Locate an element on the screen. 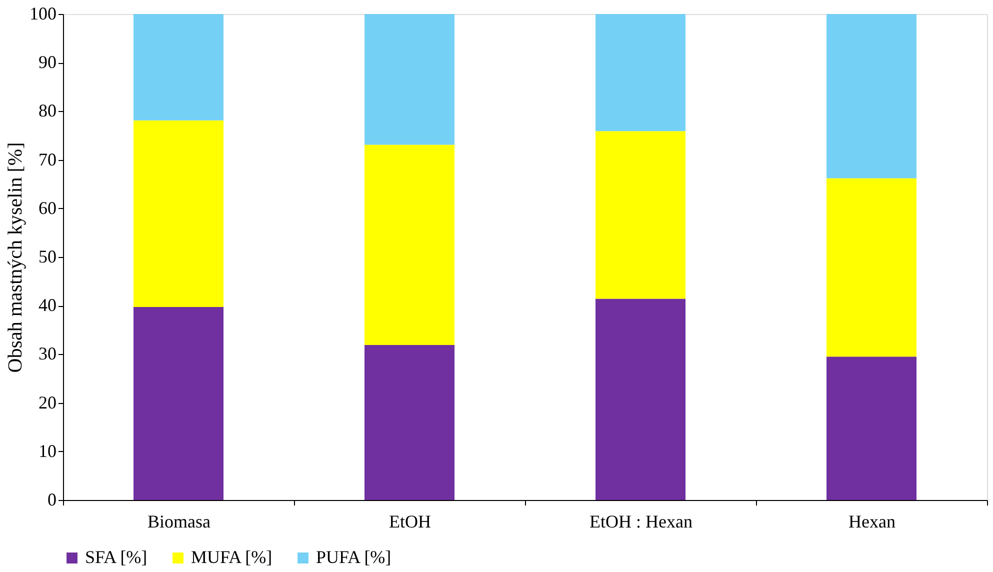 The width and height of the screenshot is (993, 572). y-tick-label: 0 is located at coordinates (52, 500).